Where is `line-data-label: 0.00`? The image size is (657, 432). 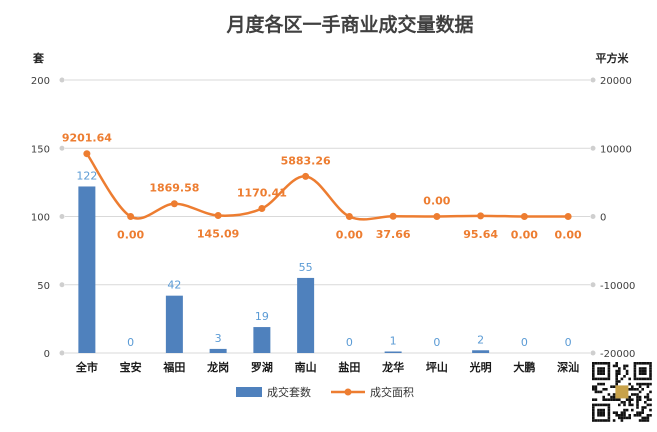 line-data-label: 0.00 is located at coordinates (349, 235).